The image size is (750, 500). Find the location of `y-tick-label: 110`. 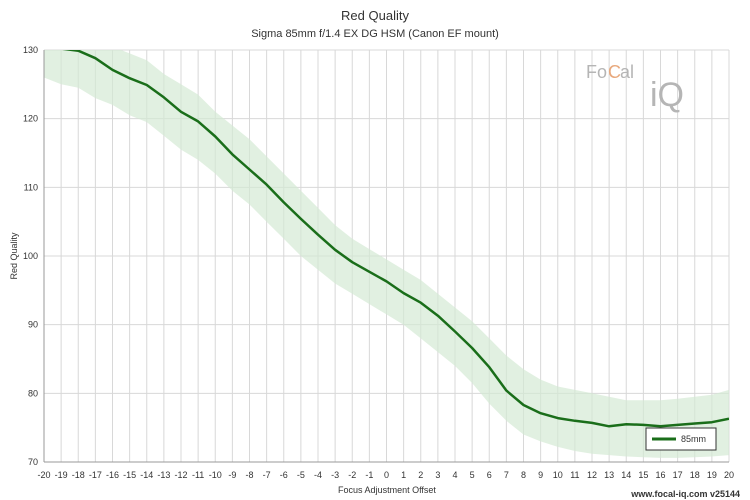

y-tick-label: 110 is located at coordinates (31, 187).